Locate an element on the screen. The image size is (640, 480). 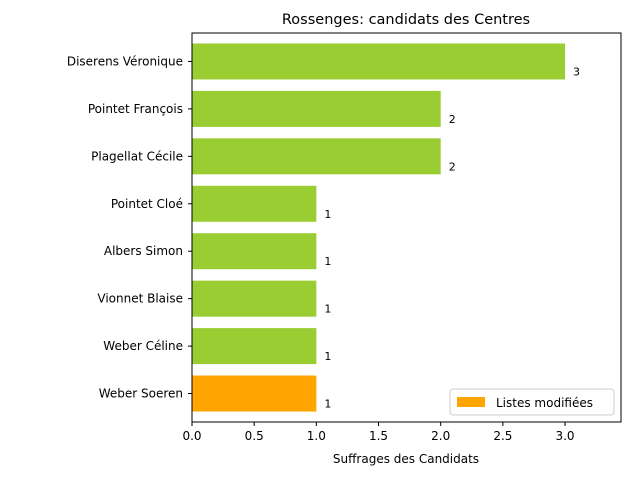
x-tick-label-3: 1.5 is located at coordinates (378, 436).